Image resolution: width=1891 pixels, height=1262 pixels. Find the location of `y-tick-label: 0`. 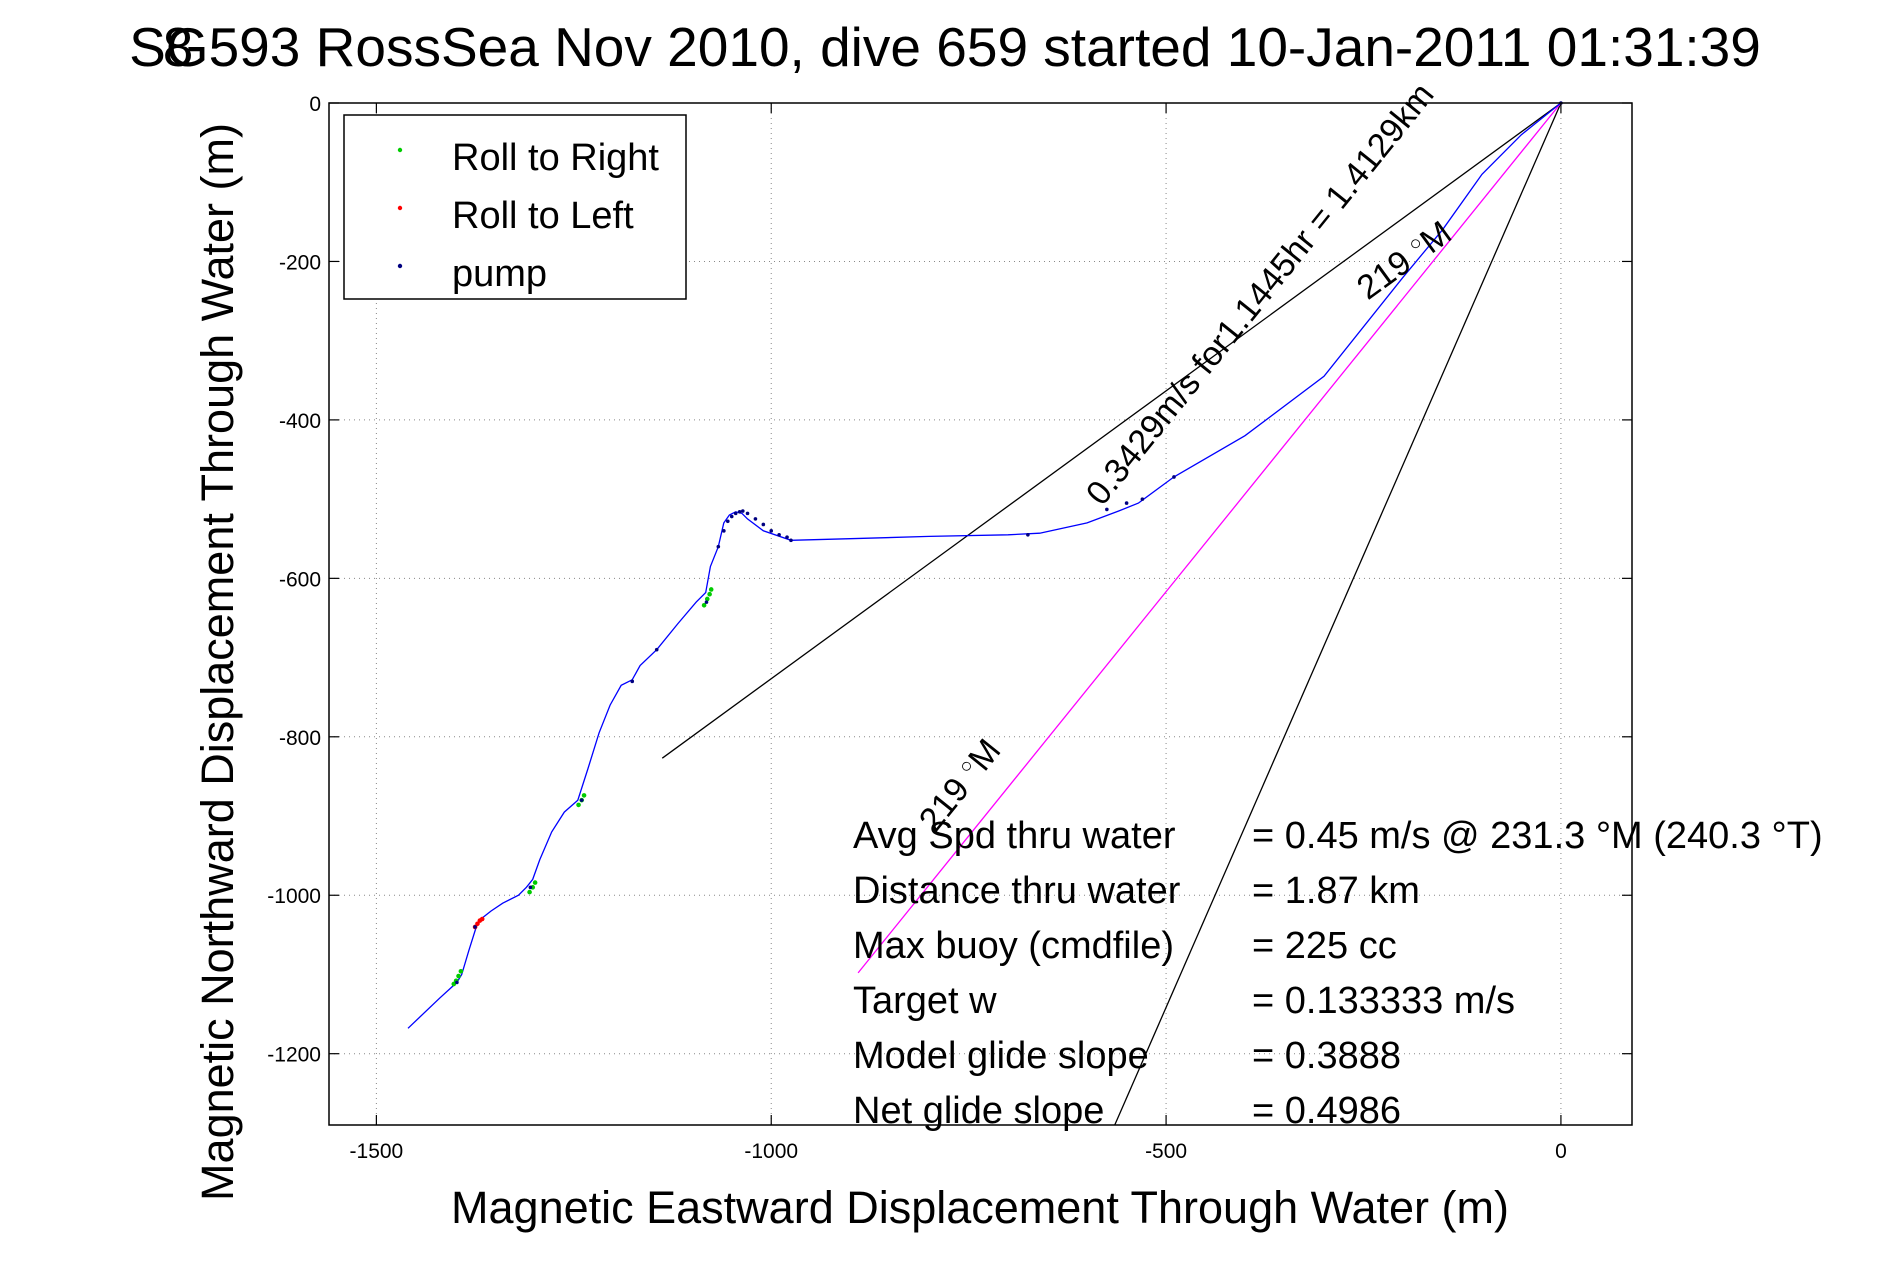

y-tick-label: 0 is located at coordinates (315, 104).